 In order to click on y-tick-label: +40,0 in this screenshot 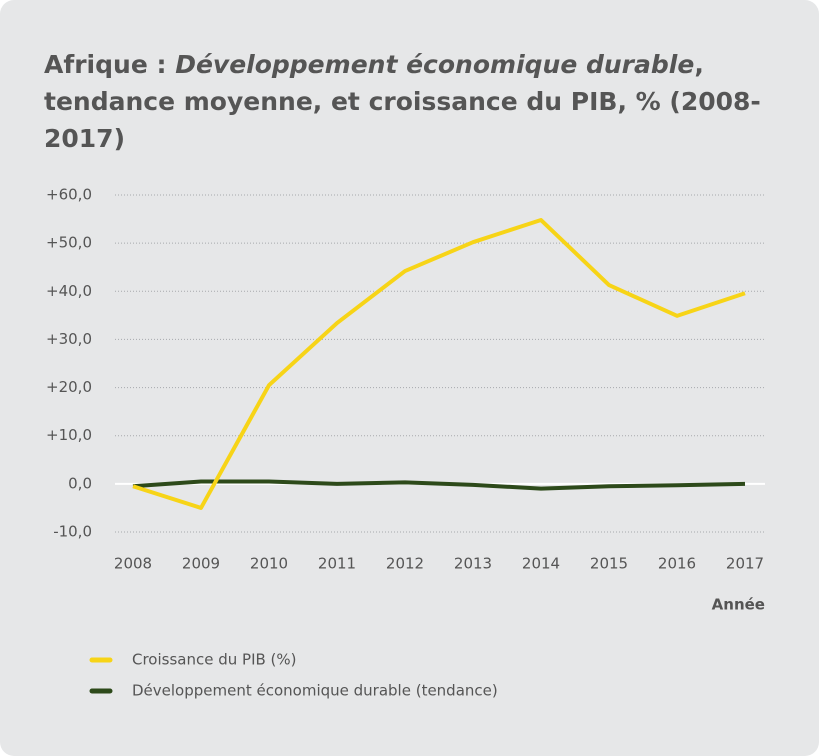, I will do `click(69, 291)`.